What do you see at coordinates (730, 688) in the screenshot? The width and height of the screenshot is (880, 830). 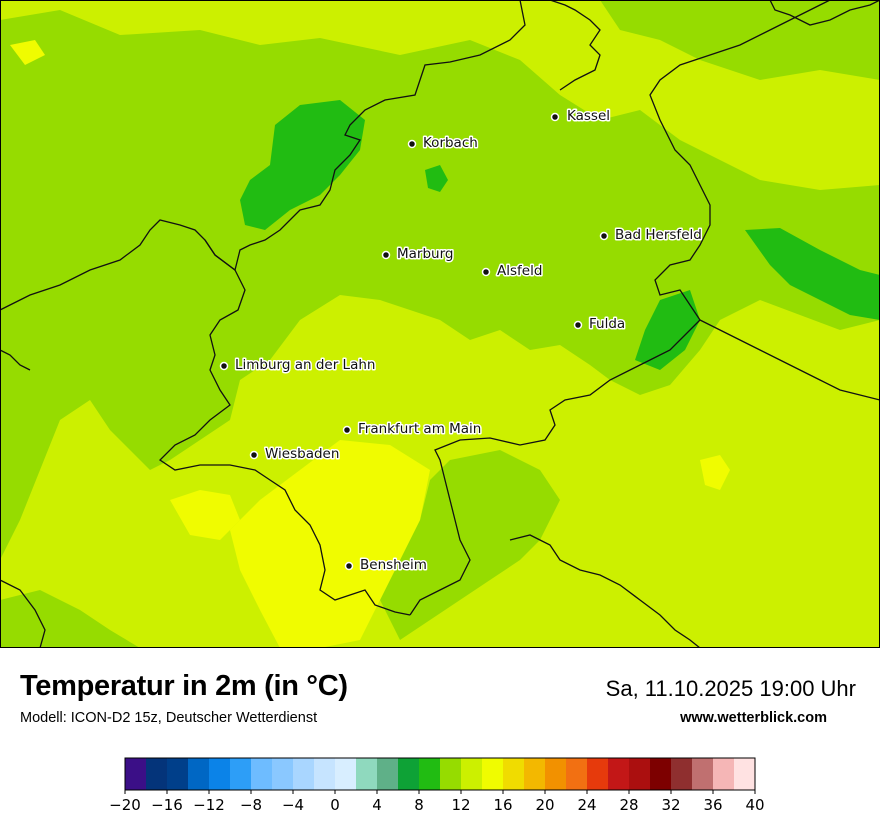 I see `forecast-datetime: Sa, 11.10.2025 19:00 Uhr` at bounding box center [730, 688].